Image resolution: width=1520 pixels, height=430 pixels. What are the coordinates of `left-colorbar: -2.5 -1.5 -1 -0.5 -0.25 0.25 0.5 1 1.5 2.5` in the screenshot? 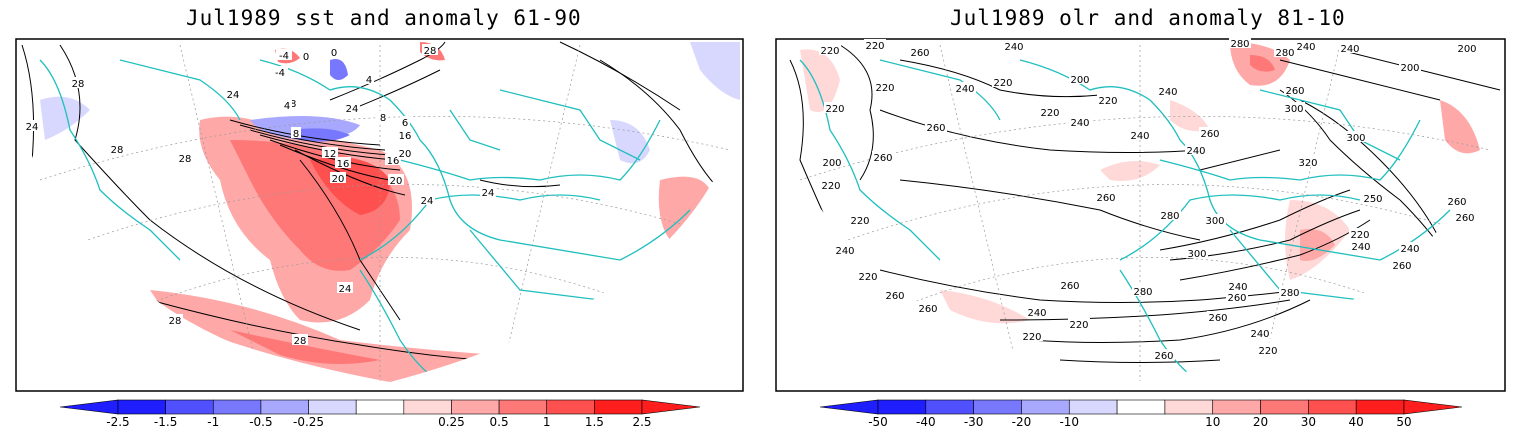 It's located at (380, 414).